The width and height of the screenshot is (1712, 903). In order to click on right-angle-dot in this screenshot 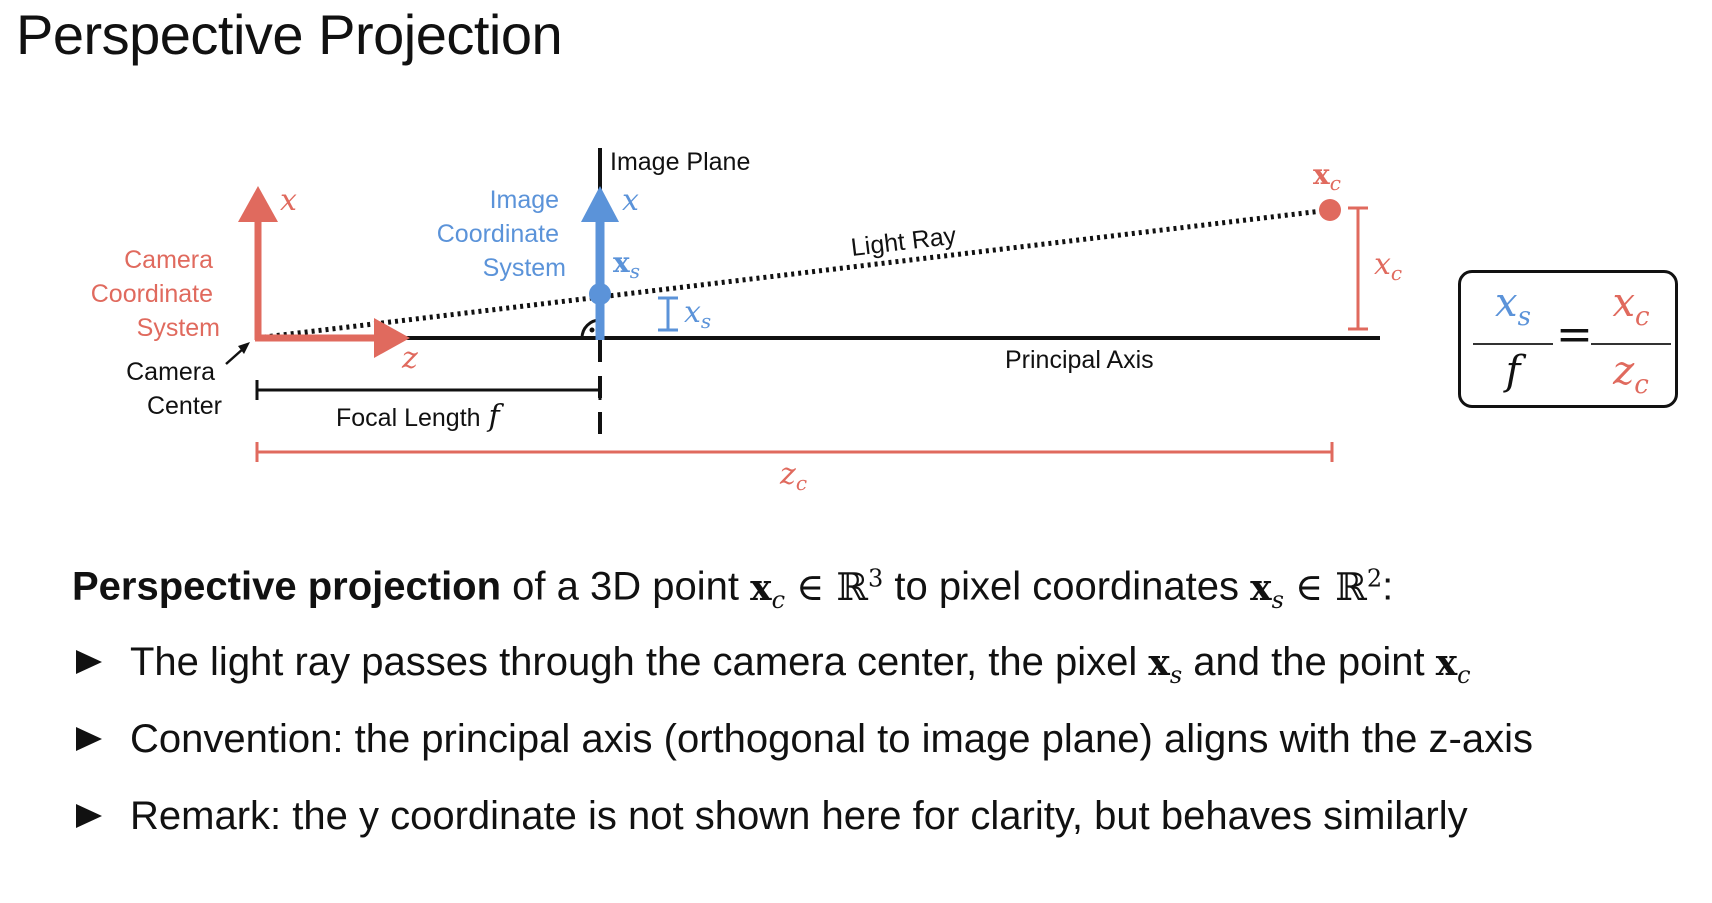, I will do `click(592, 330)`.